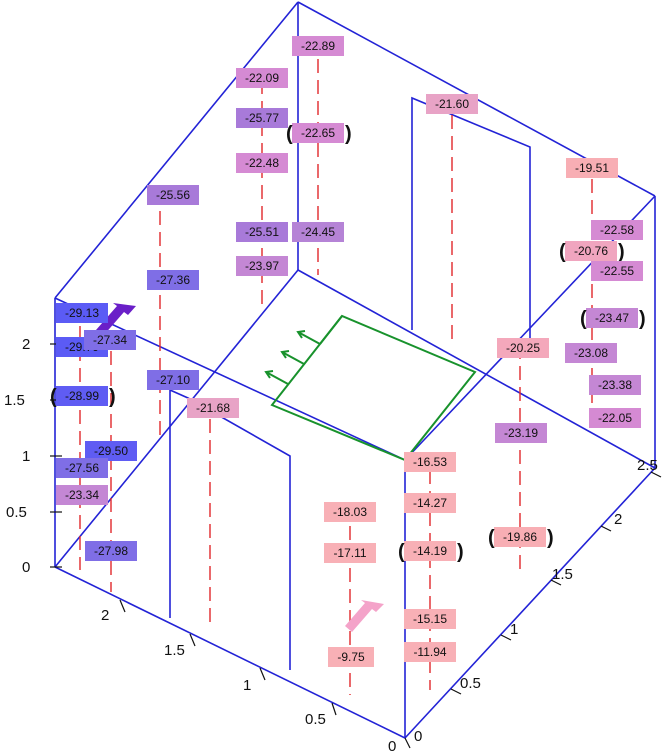  What do you see at coordinates (520, 537) in the screenshot?
I see `value-label-text: -19.86` at bounding box center [520, 537].